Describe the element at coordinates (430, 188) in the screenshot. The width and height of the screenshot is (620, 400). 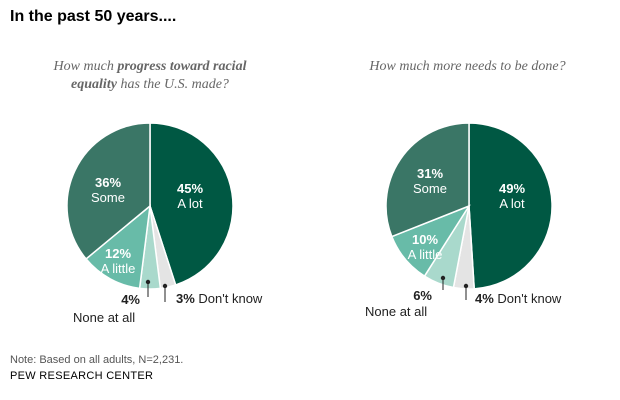
I see `pie-1-label-some: Some` at that location.